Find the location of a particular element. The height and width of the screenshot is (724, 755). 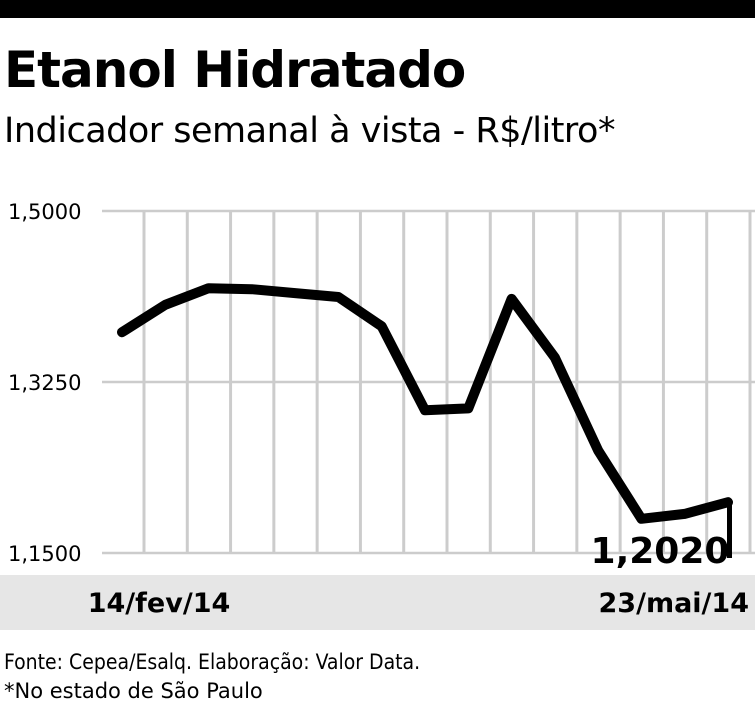

y-tick-label: 1,5000 is located at coordinates (44, 212).